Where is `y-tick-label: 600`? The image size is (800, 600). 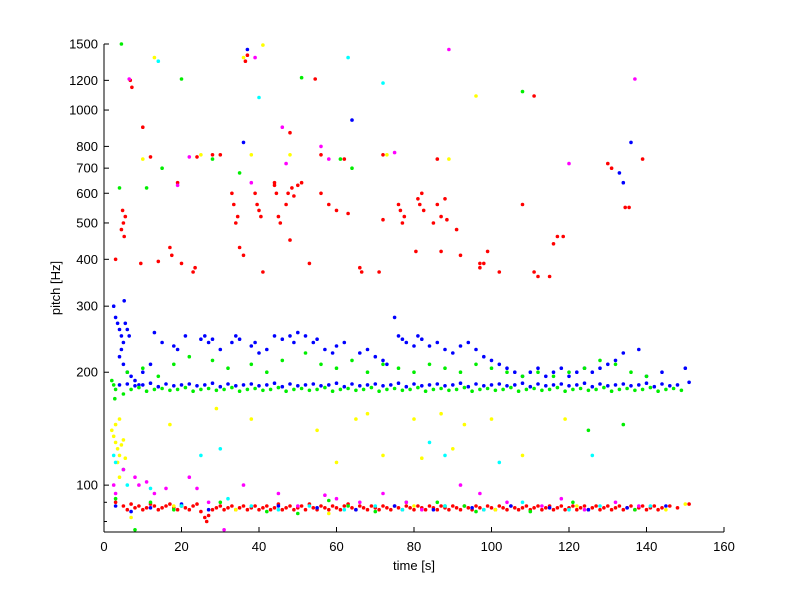
y-tick-label: 600 is located at coordinates (87, 193).